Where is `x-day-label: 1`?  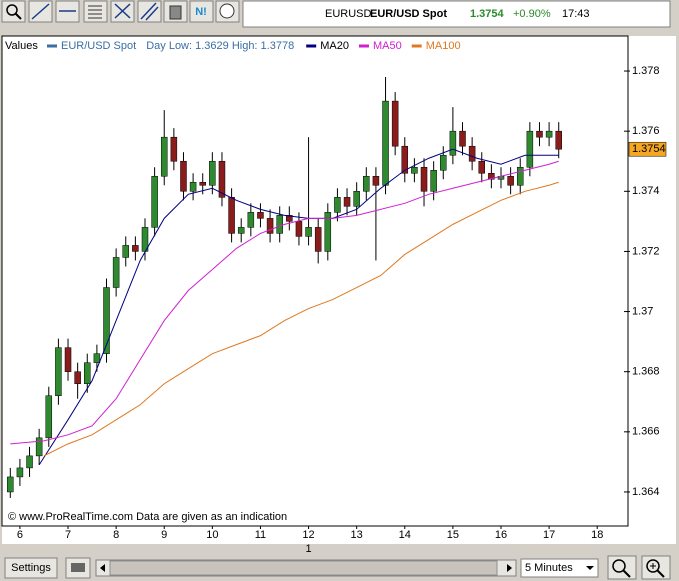 x-day-label: 1 is located at coordinates (308, 549).